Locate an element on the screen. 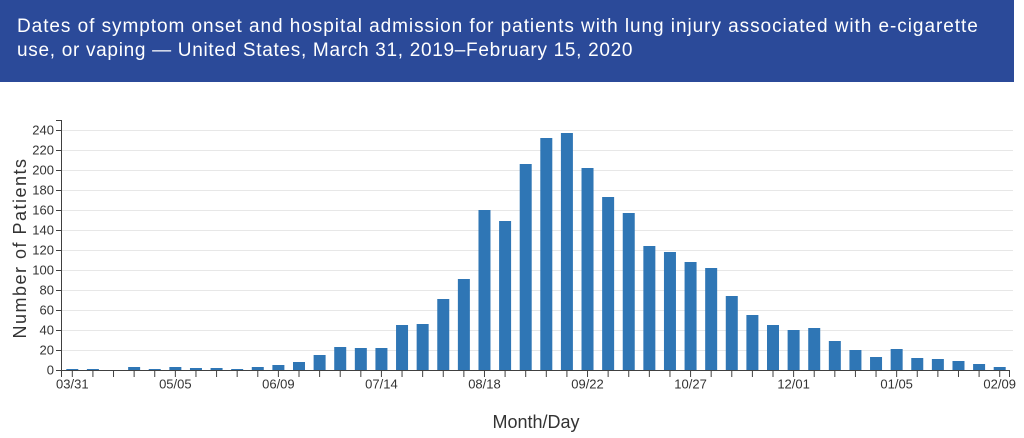 This screenshot has width=1024, height=438. svg-text: 09/22 is located at coordinates (587, 384).